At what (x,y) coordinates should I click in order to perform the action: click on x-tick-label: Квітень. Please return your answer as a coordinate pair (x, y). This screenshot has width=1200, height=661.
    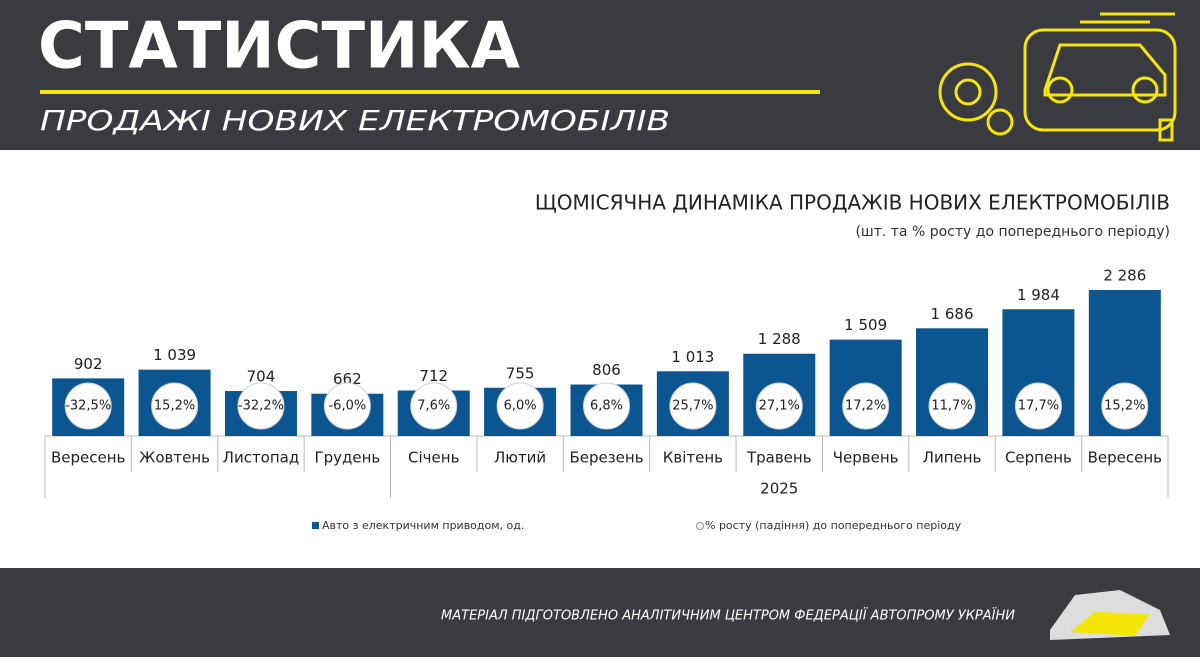
    Looking at the image, I should click on (693, 458).